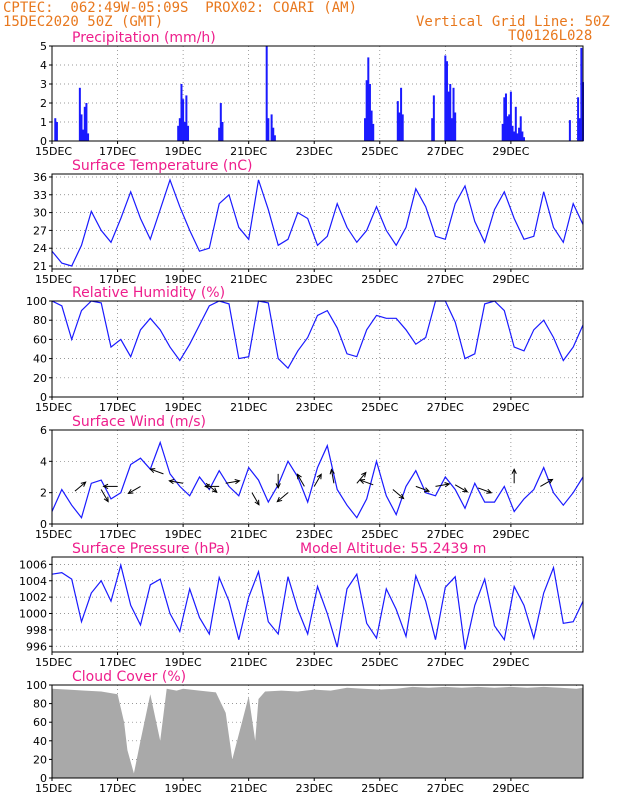 This screenshot has height=800, width=618. What do you see at coordinates (43, 84) in the screenshot?
I see `y-tick-label: 3` at bounding box center [43, 84].